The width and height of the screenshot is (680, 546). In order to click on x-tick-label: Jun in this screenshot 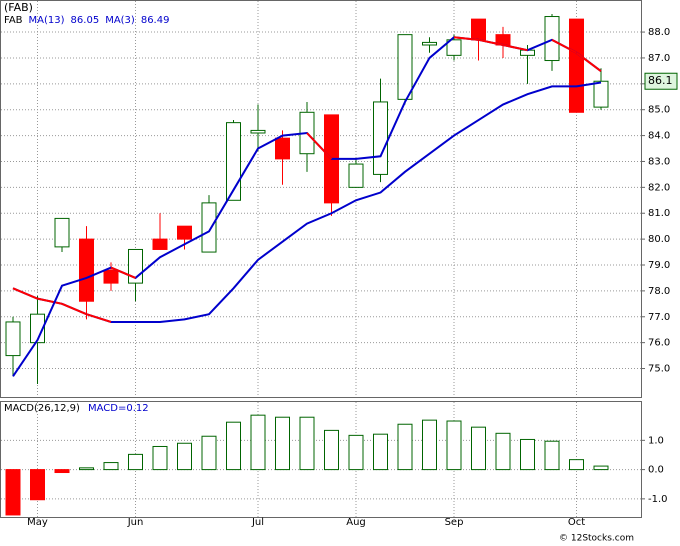, I will do `click(135, 522)`.